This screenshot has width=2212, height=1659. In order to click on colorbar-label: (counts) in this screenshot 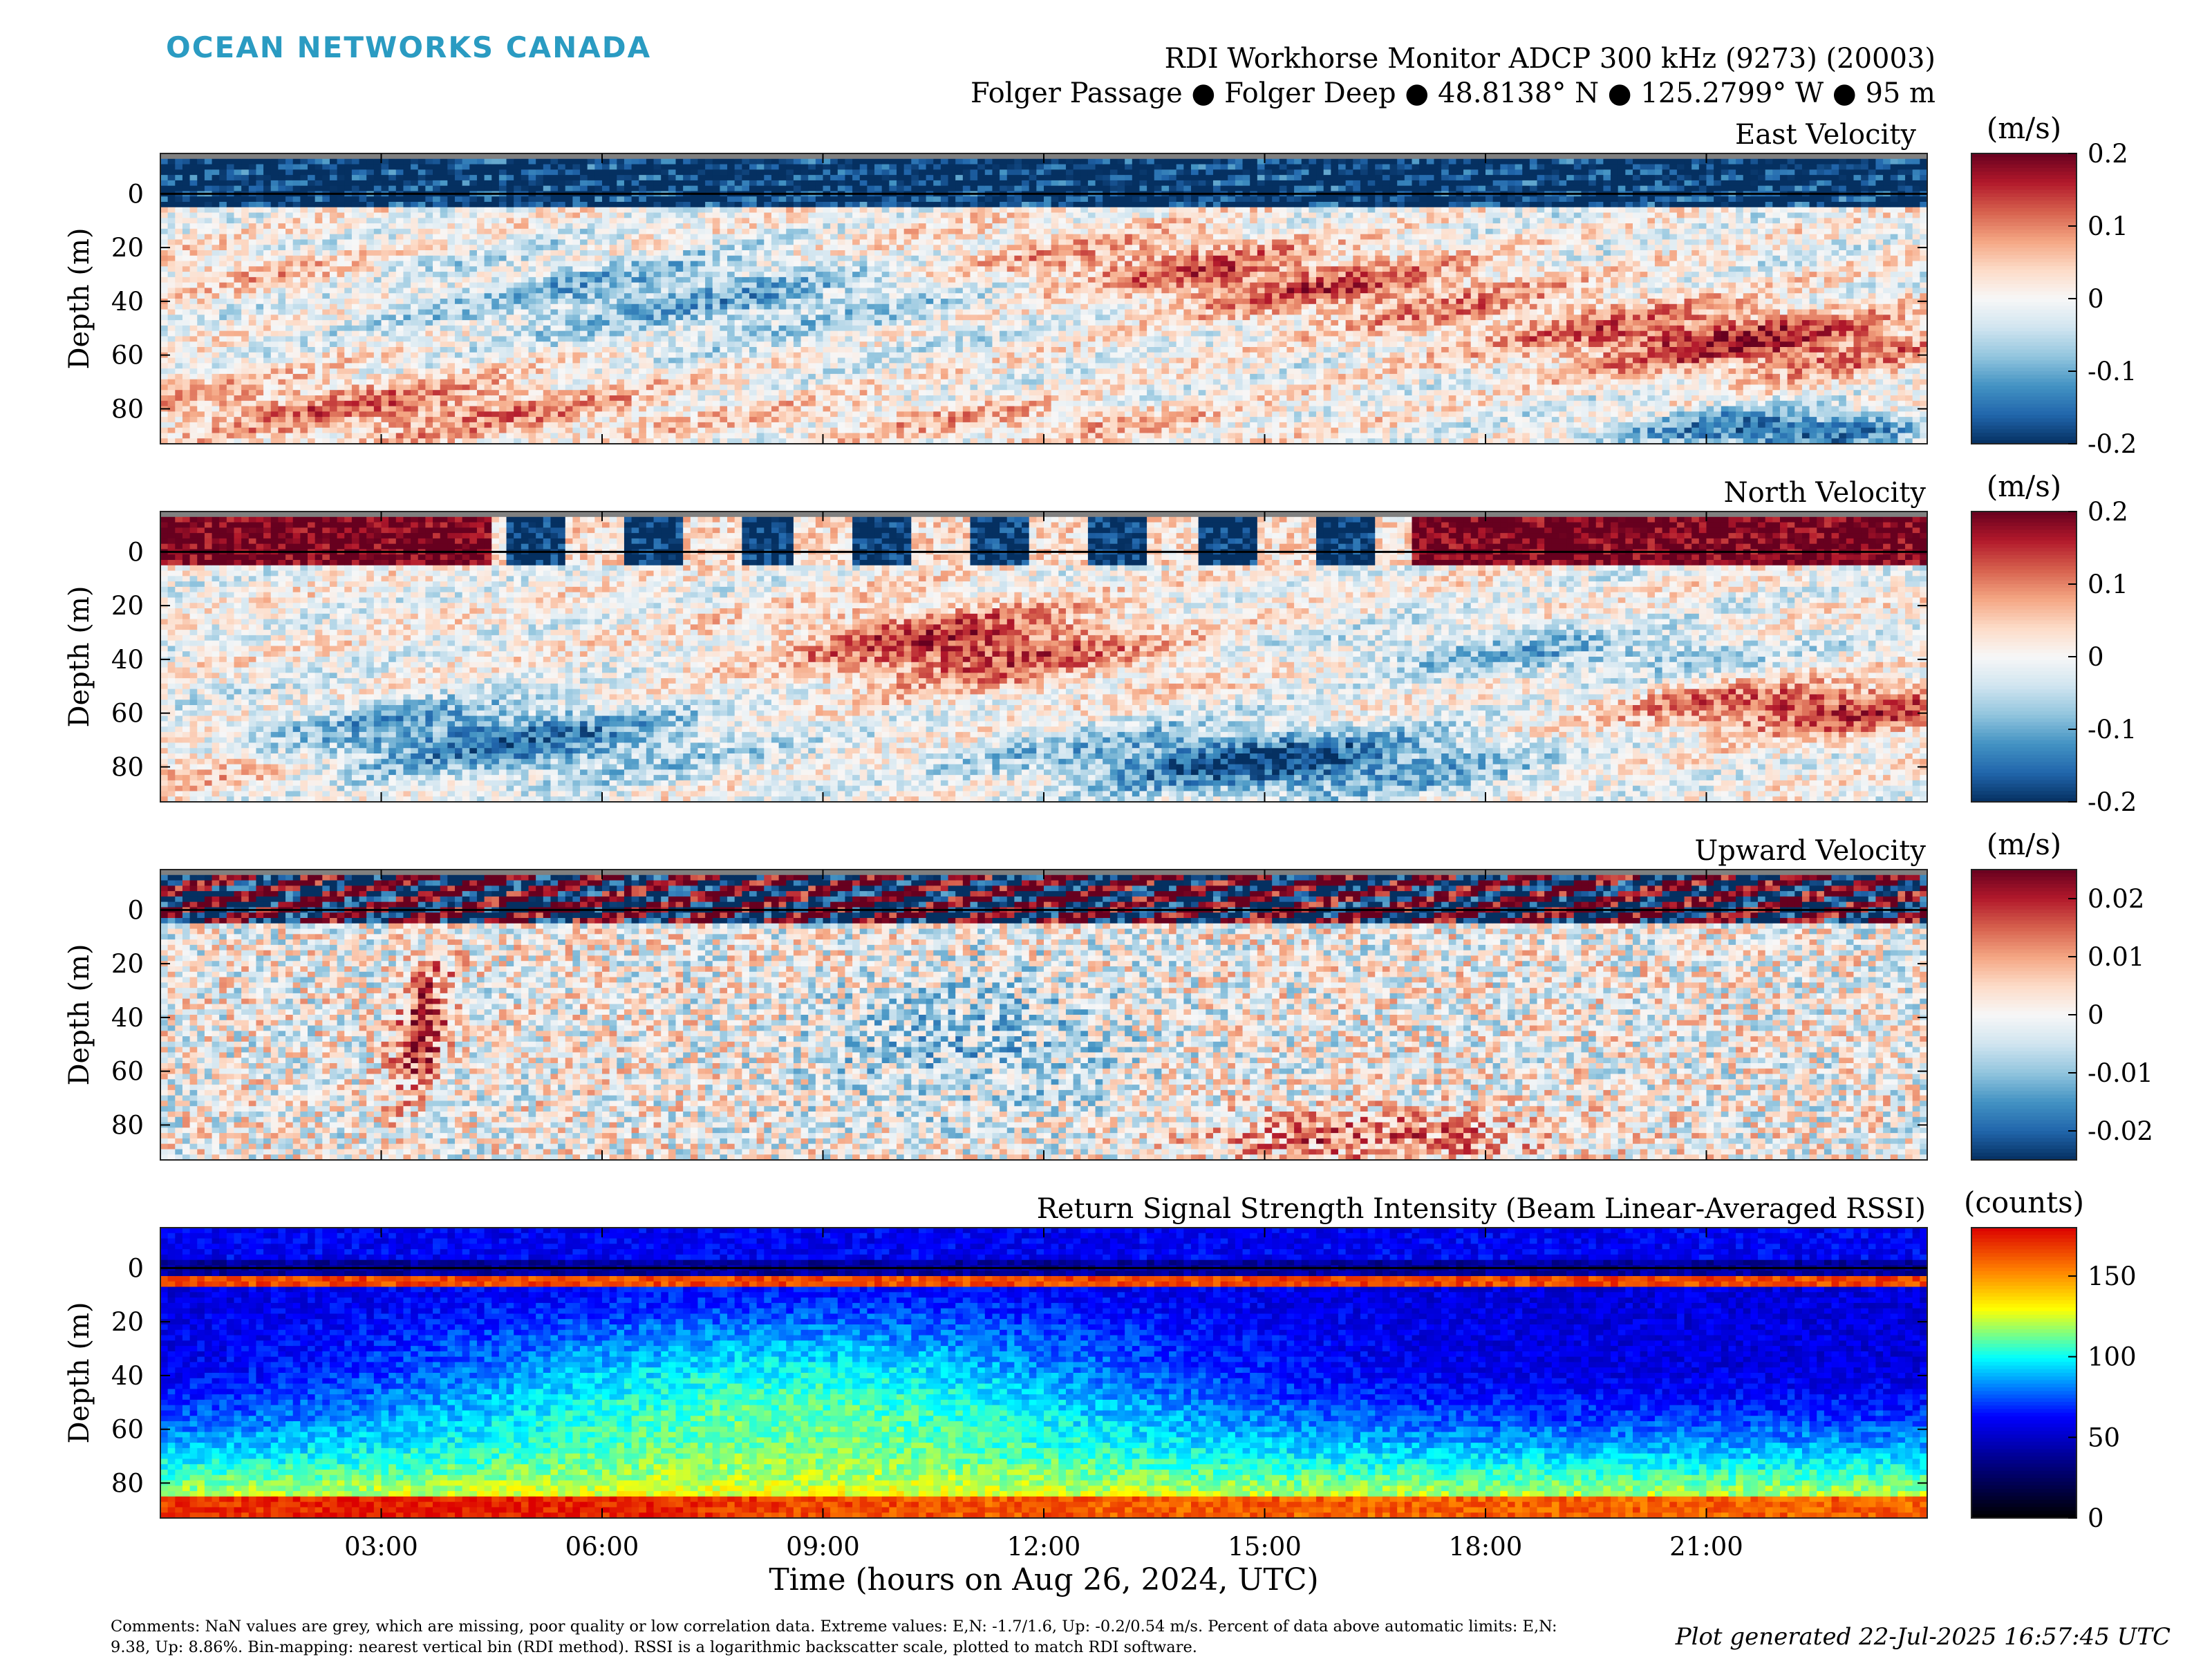, I will do `click(2024, 1202)`.